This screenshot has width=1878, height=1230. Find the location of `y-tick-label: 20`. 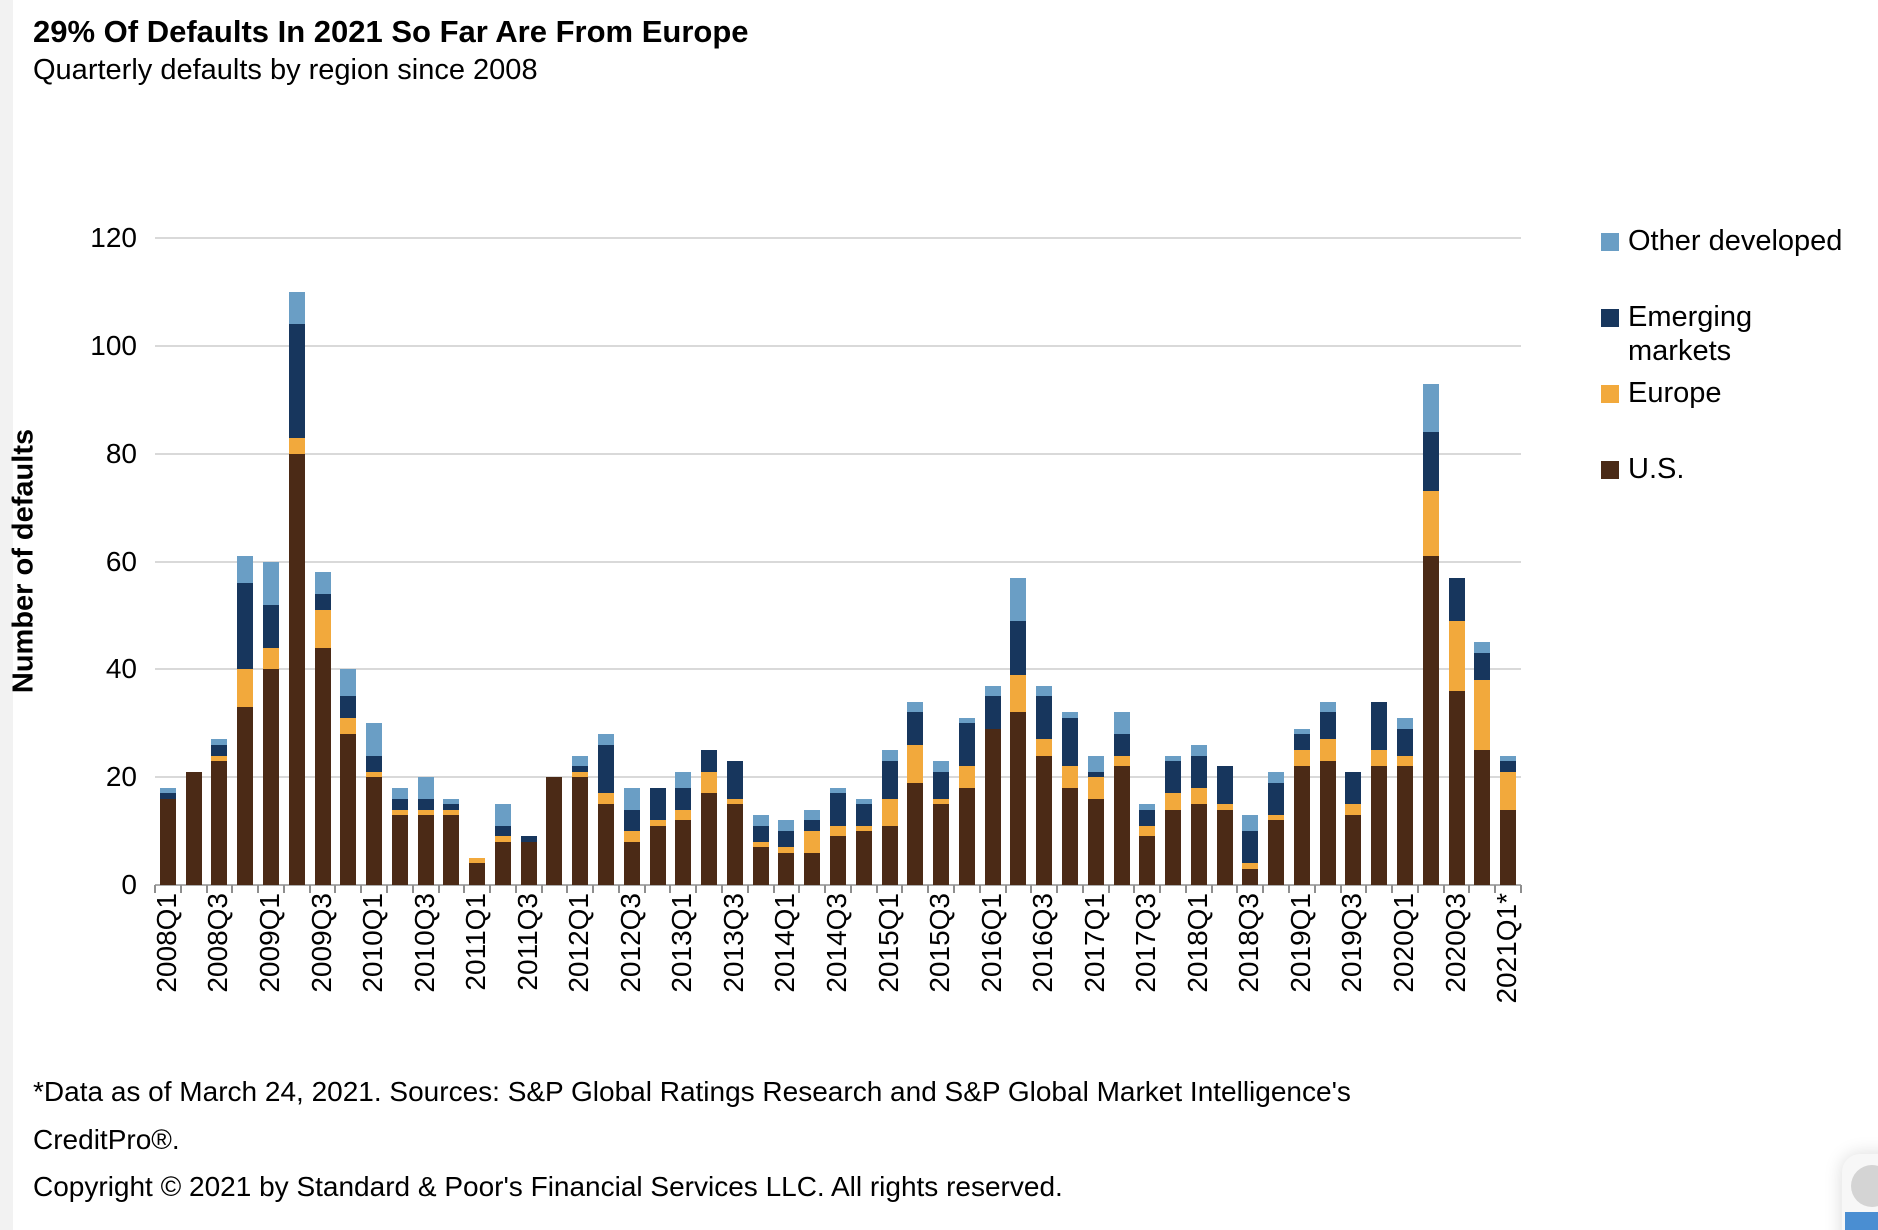

y-tick-label: 20 is located at coordinates (121, 777).